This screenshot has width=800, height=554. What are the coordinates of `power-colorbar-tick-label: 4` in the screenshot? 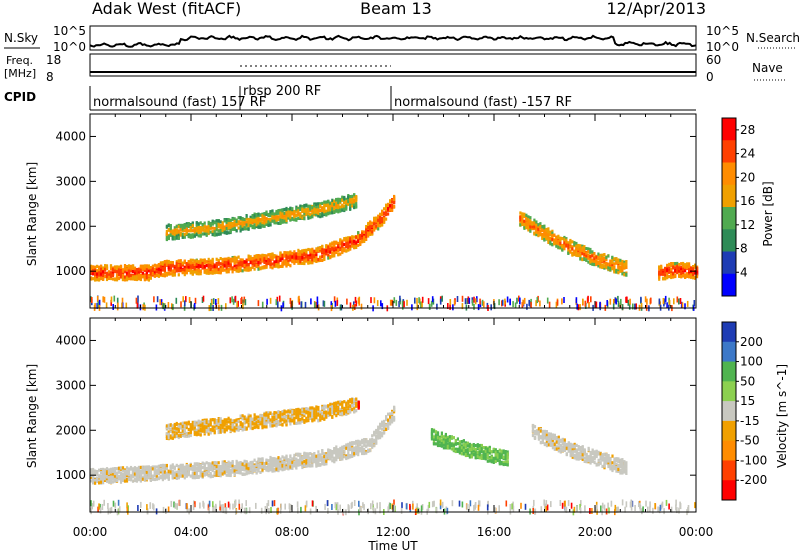 It's located at (744, 272).